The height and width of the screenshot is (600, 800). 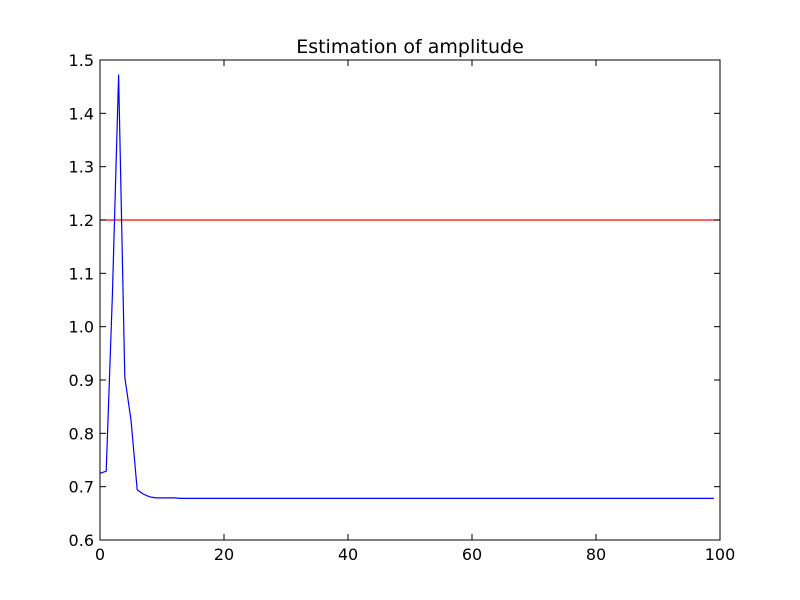 I want to click on y-tick-label: 1.1, so click(x=81, y=273).